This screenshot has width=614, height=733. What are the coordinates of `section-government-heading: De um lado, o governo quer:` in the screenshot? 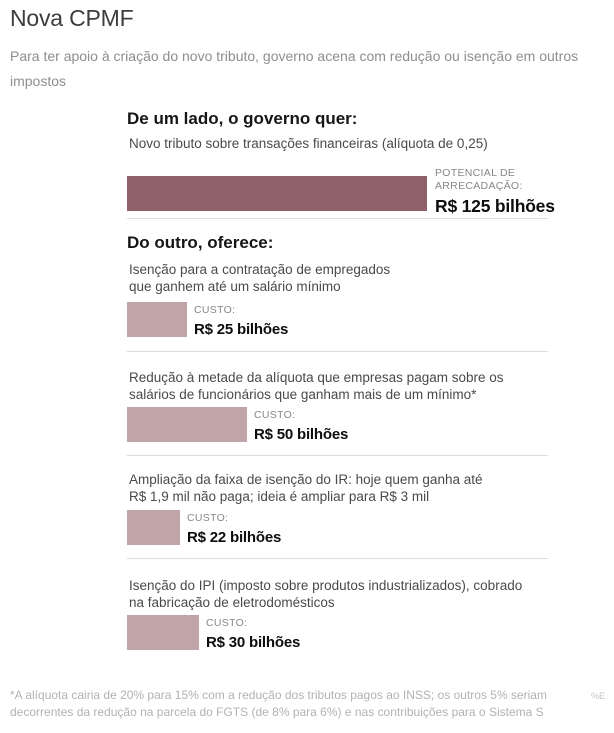 It's located at (242, 118).